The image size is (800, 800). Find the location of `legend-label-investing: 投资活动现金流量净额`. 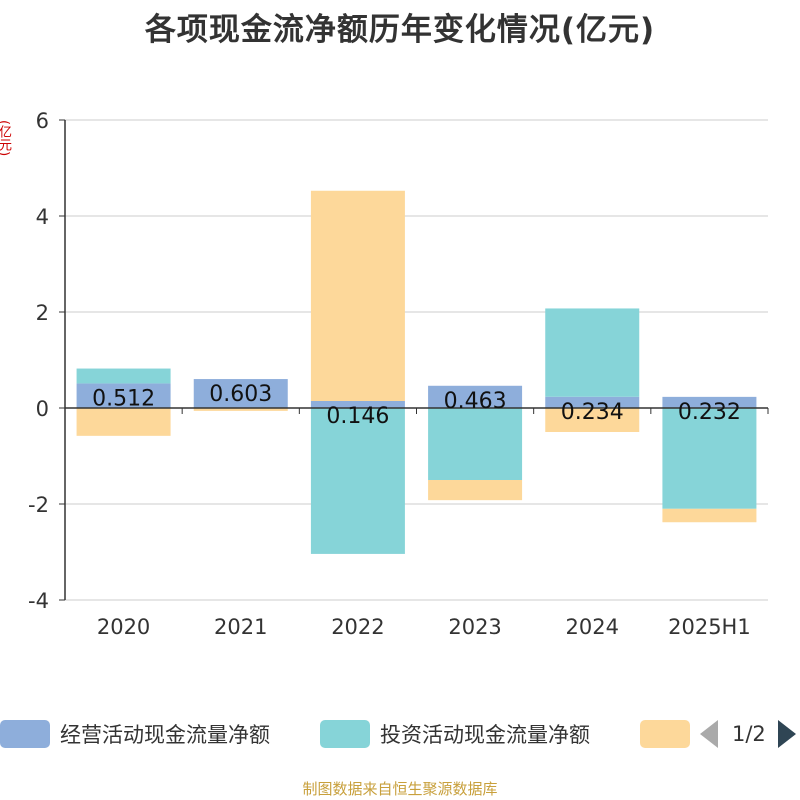

legend-label-investing: 投资活动现金流量净额 is located at coordinates (485, 735).